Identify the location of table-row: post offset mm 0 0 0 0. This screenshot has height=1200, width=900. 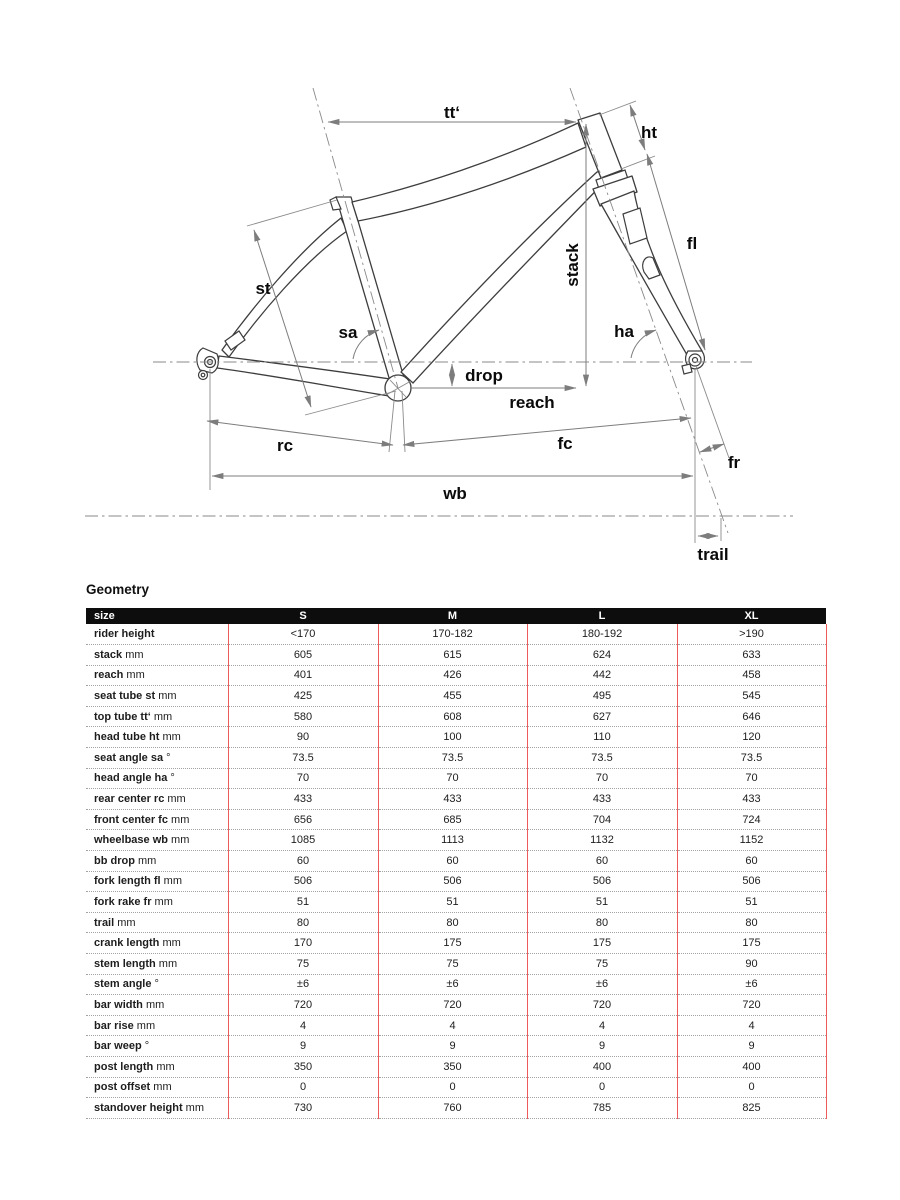
(456, 1088).